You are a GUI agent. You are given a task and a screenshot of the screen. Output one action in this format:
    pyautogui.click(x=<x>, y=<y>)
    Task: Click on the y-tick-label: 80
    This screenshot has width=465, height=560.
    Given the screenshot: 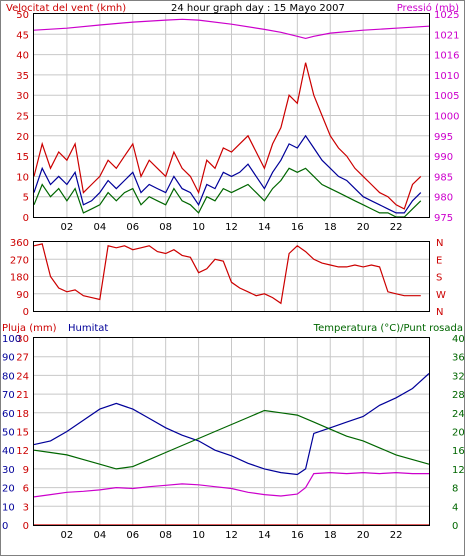 What is the action you would take?
    pyautogui.click(x=8, y=376)
    